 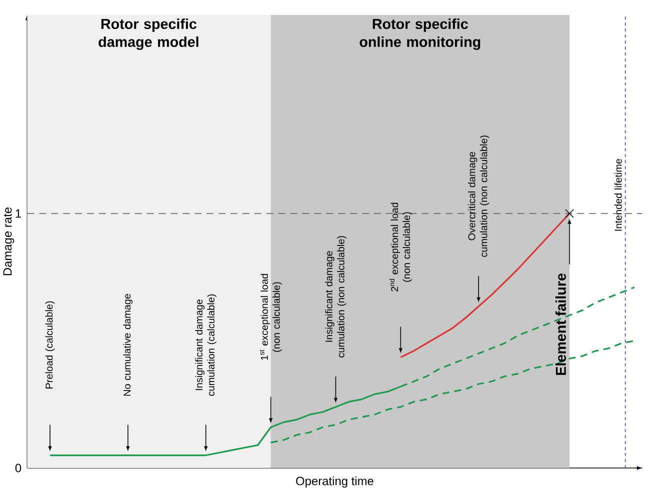 What do you see at coordinates (50, 344) in the screenshot?
I see `annotation: Preload (calculable)` at bounding box center [50, 344].